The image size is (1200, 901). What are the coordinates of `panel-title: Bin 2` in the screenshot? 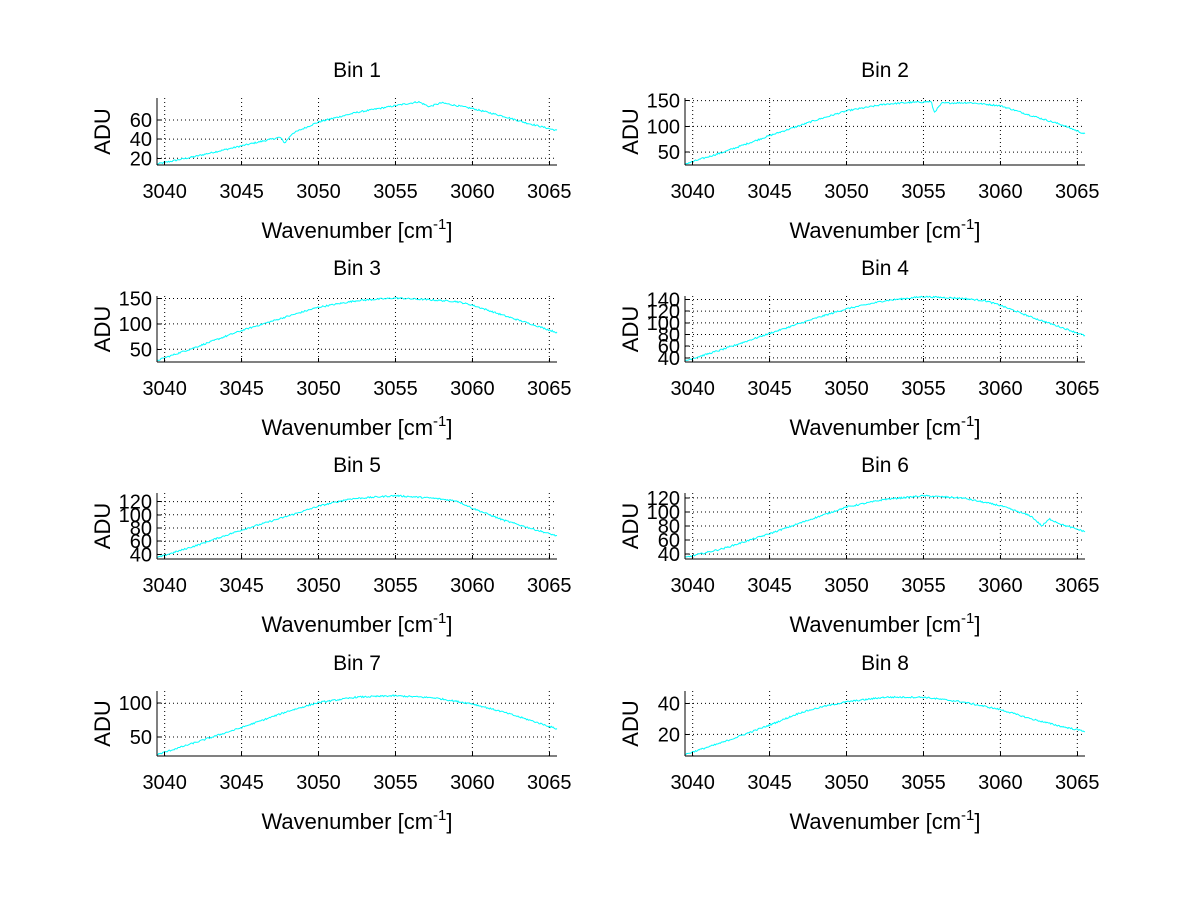 It's located at (885, 70).